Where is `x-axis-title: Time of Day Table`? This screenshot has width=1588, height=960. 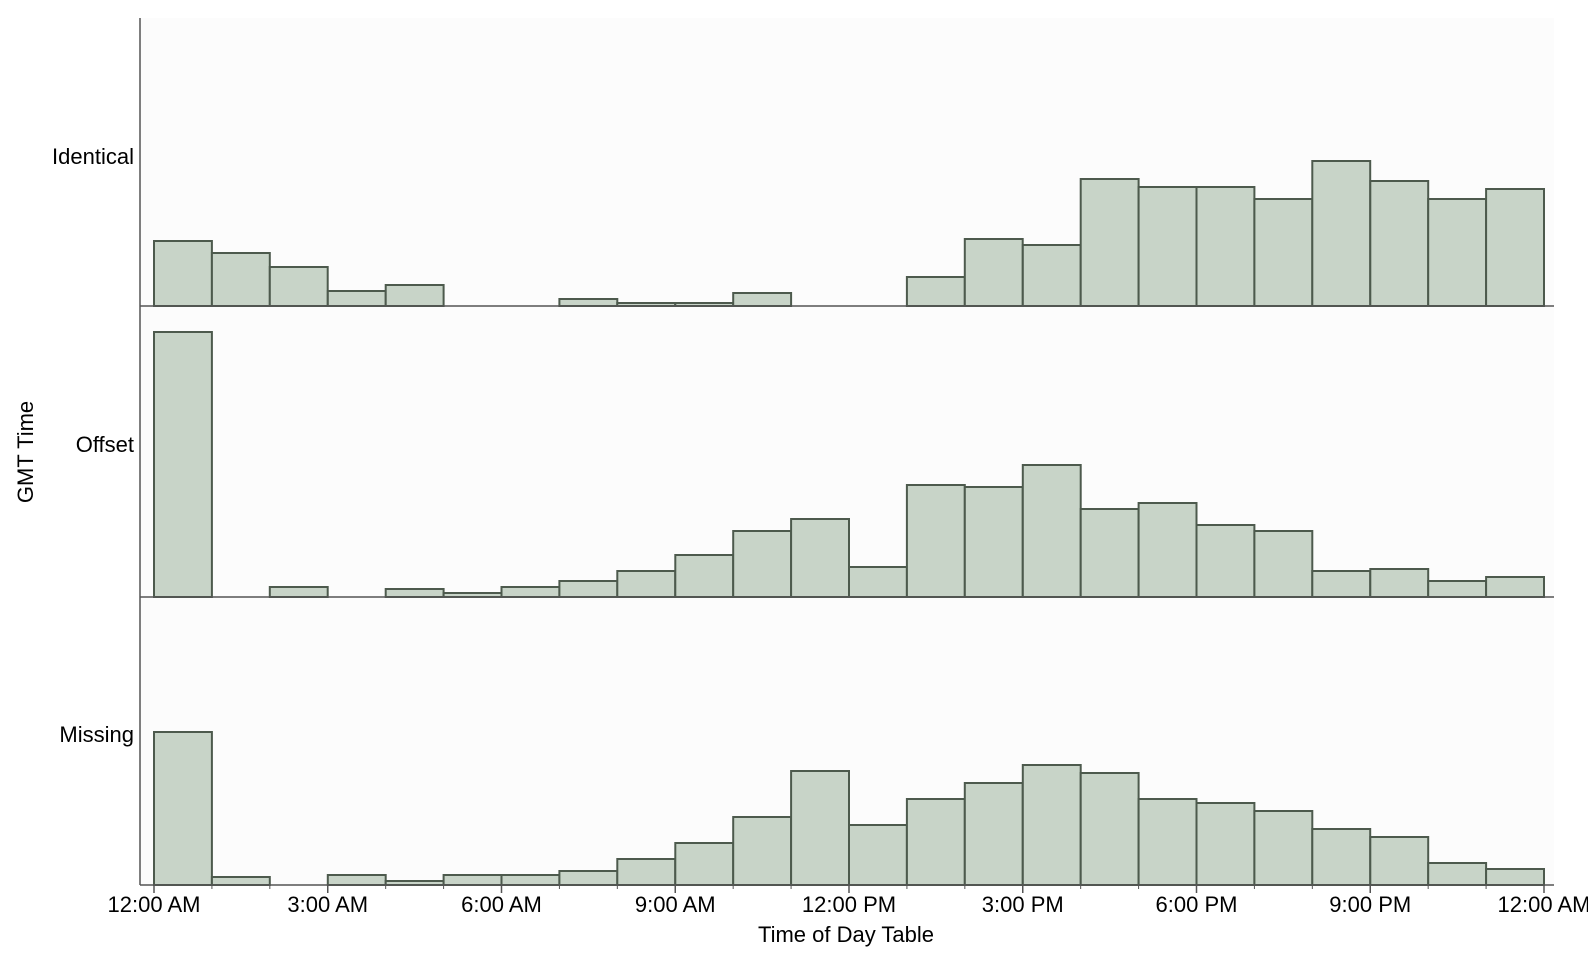
x-axis-title: Time of Day Table is located at coordinates (846, 934).